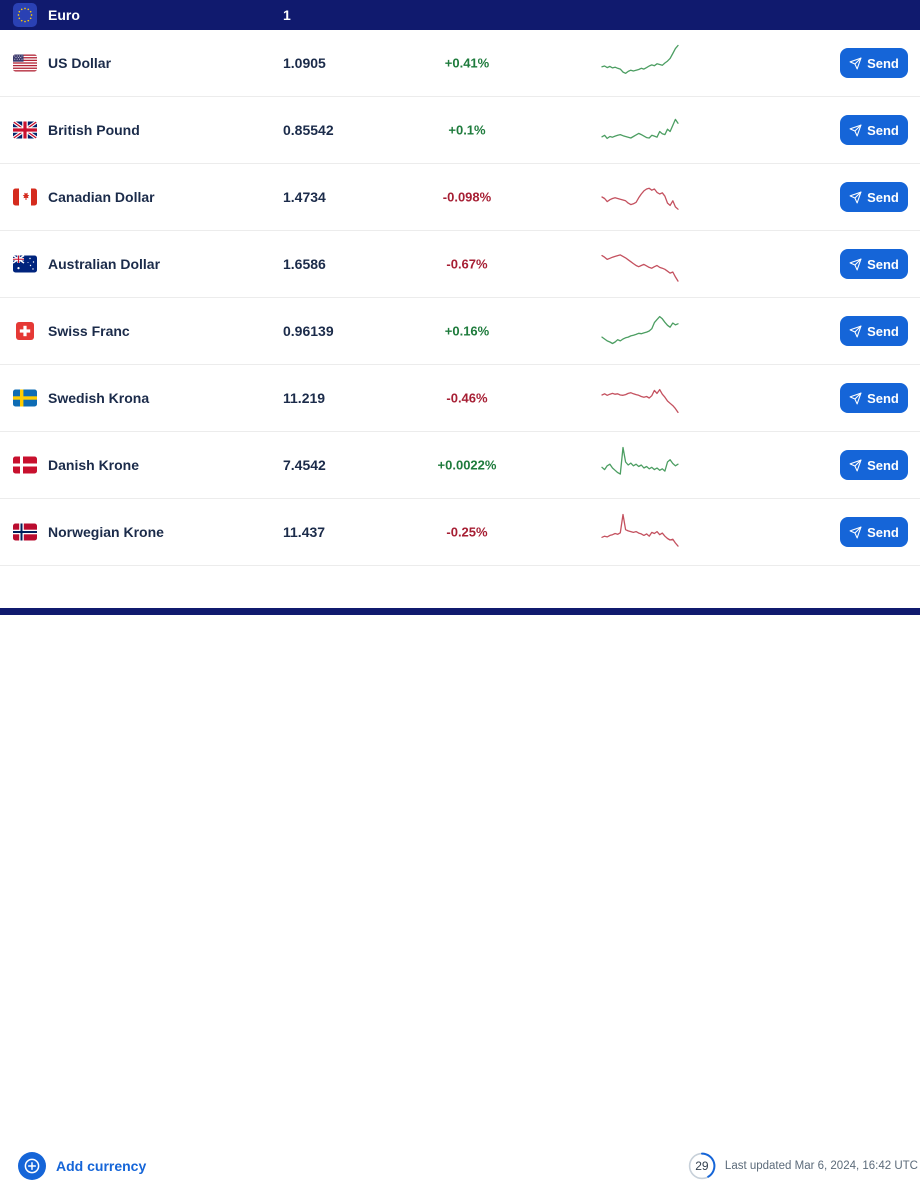 This screenshot has width=920, height=1185. What do you see at coordinates (25, 15) in the screenshot?
I see `eu-flag-icon` at bounding box center [25, 15].